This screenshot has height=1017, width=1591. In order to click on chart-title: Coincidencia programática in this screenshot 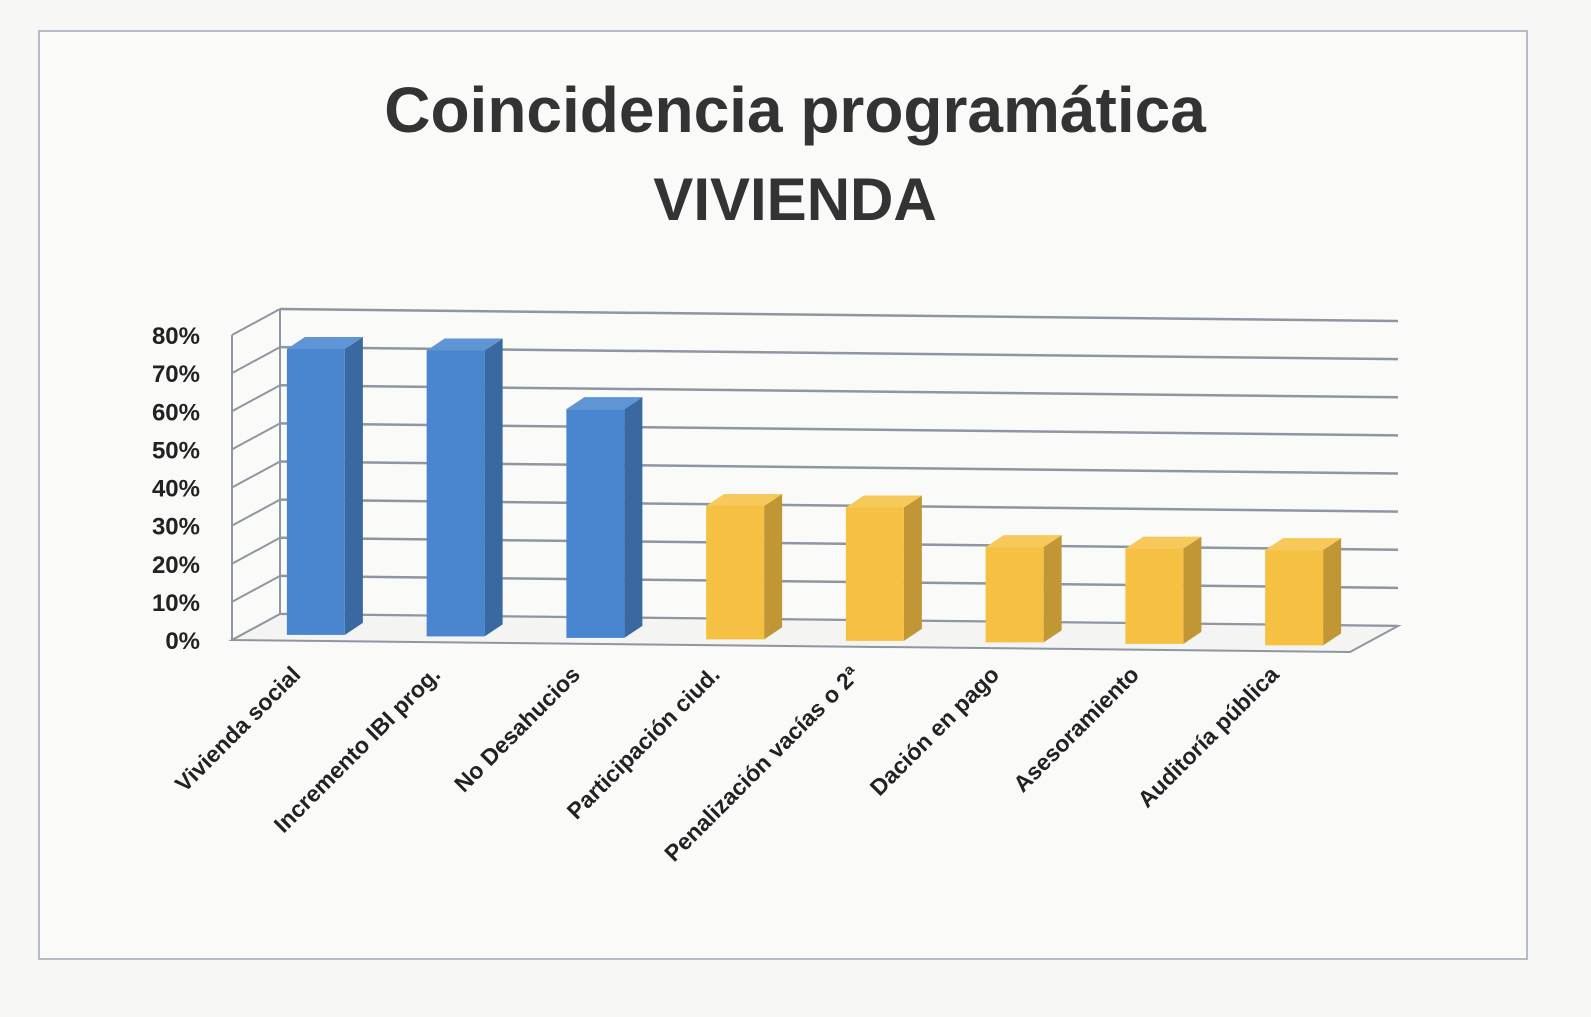, I will do `click(795, 110)`.